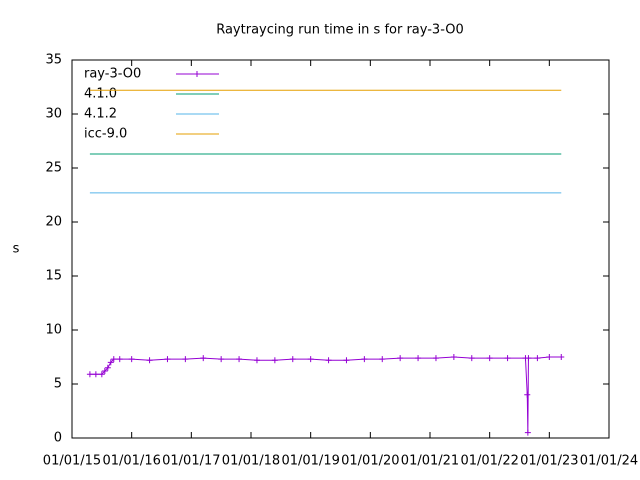 Image resolution: width=640 pixels, height=480 pixels. Describe the element at coordinates (310, 461) in the screenshot. I see `x-tick-label: 01/01/19` at that location.